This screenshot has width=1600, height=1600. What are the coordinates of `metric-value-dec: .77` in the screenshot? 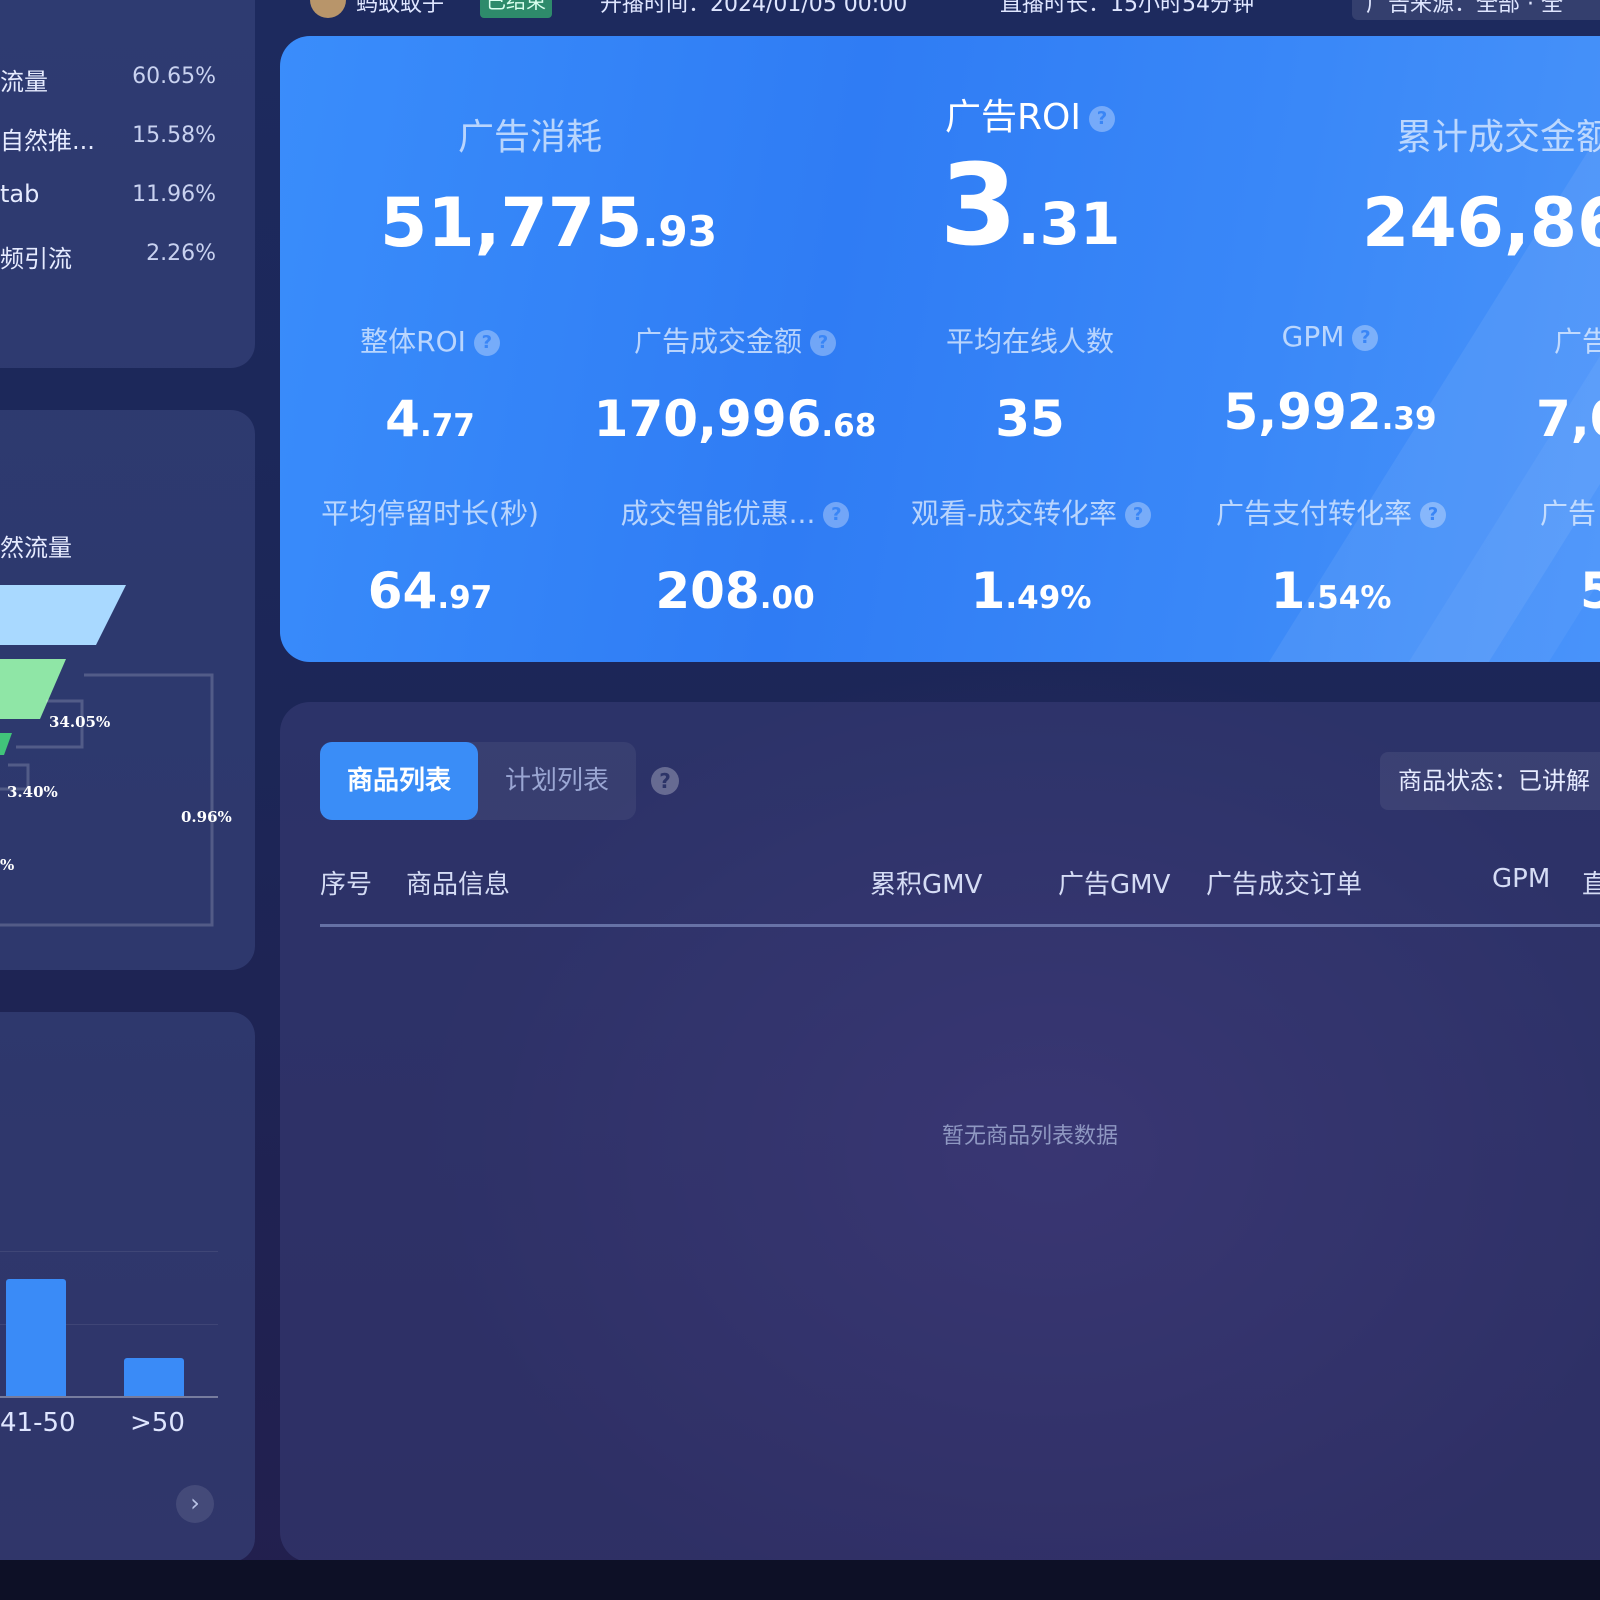 It's located at (447, 426).